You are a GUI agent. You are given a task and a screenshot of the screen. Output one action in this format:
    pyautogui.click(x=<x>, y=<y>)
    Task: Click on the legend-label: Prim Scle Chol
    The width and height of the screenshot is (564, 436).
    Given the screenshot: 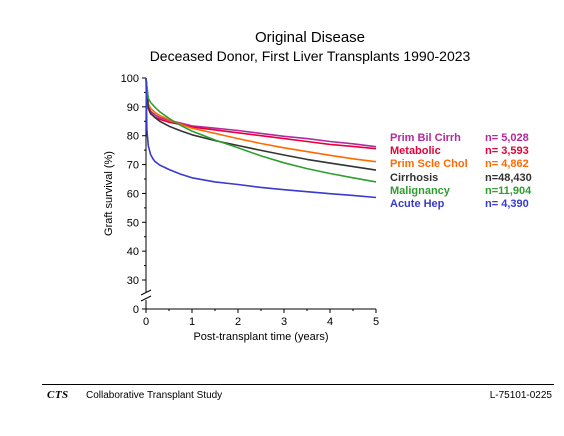 What is the action you would take?
    pyautogui.click(x=429, y=164)
    